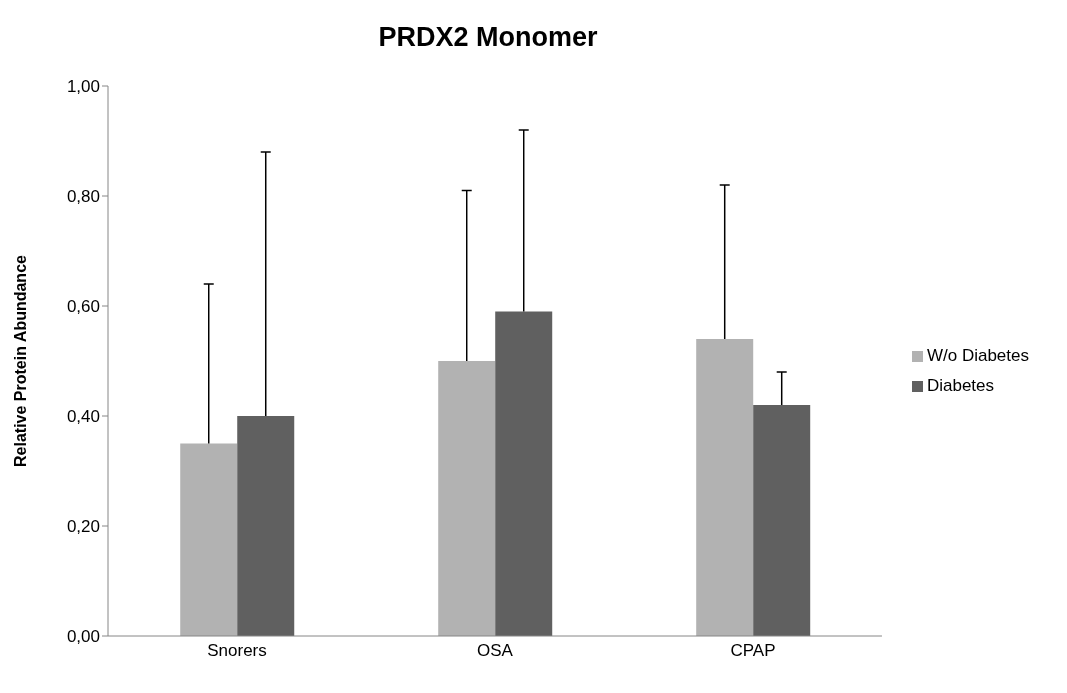 This screenshot has width=1067, height=693. Describe the element at coordinates (83, 87) in the screenshot. I see `y-tick-label: 1,00` at that location.